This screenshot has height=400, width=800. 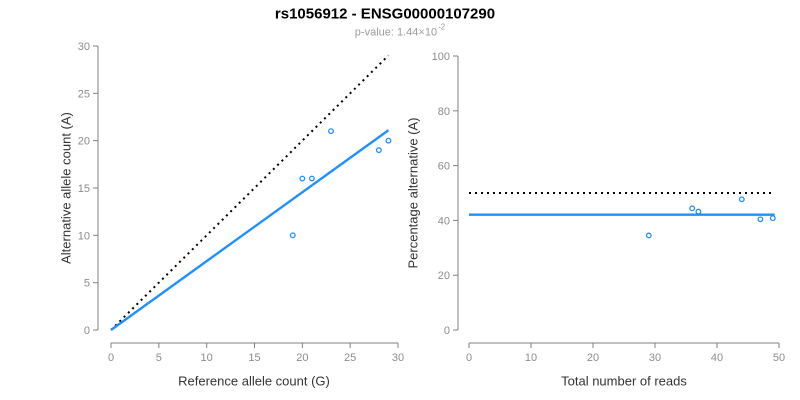 What do you see at coordinates (385, 14) in the screenshot?
I see `page-title: rs1056912 - ENSG00000107290` at bounding box center [385, 14].